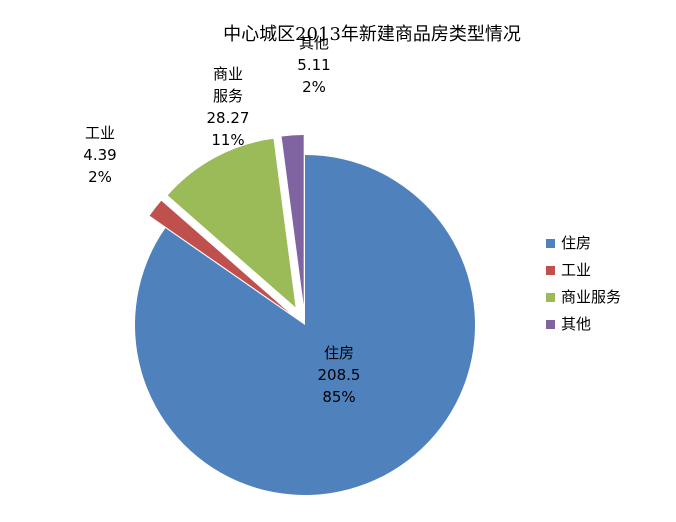  I want to click on data-label-name-3: 其他, so click(314, 43).